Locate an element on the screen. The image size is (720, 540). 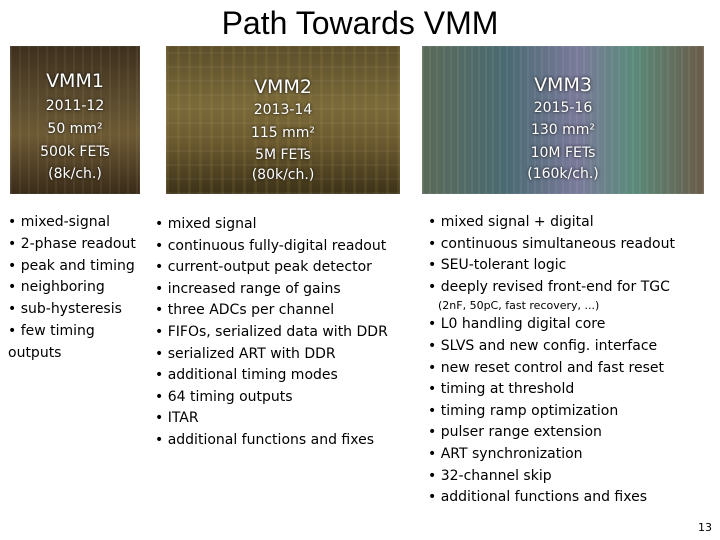
chip-years: 2013-14 is located at coordinates (283, 110).